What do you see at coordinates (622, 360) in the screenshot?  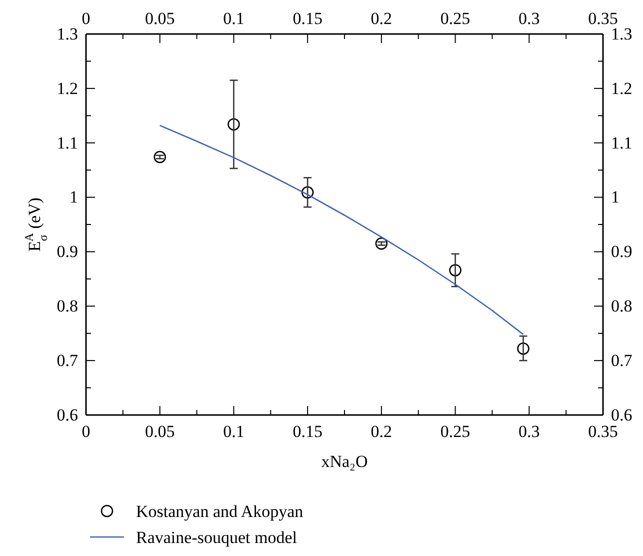 I see `y2-tick-label: 0.7` at bounding box center [622, 360].